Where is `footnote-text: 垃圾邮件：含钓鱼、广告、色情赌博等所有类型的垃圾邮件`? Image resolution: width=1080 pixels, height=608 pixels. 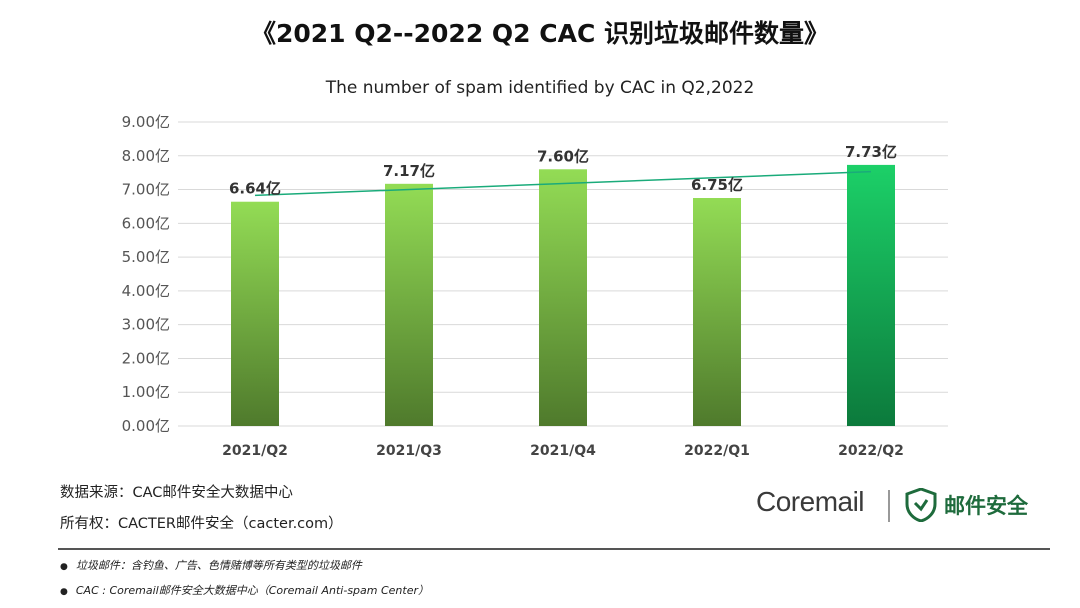 footnote-text: 垃圾邮件：含钓鱼、广告、色情赌博等所有类型的垃圾邮件 is located at coordinates (218, 565).